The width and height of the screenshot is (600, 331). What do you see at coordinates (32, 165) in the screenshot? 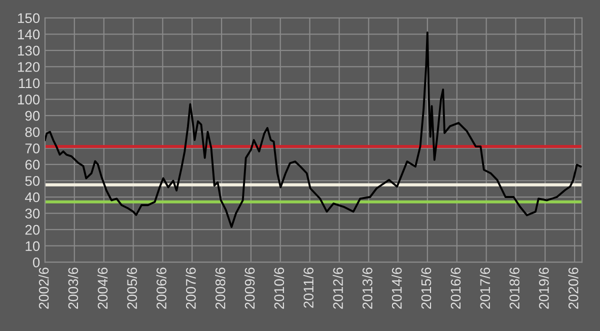
I see `y-tick-label: 60` at bounding box center [32, 165].